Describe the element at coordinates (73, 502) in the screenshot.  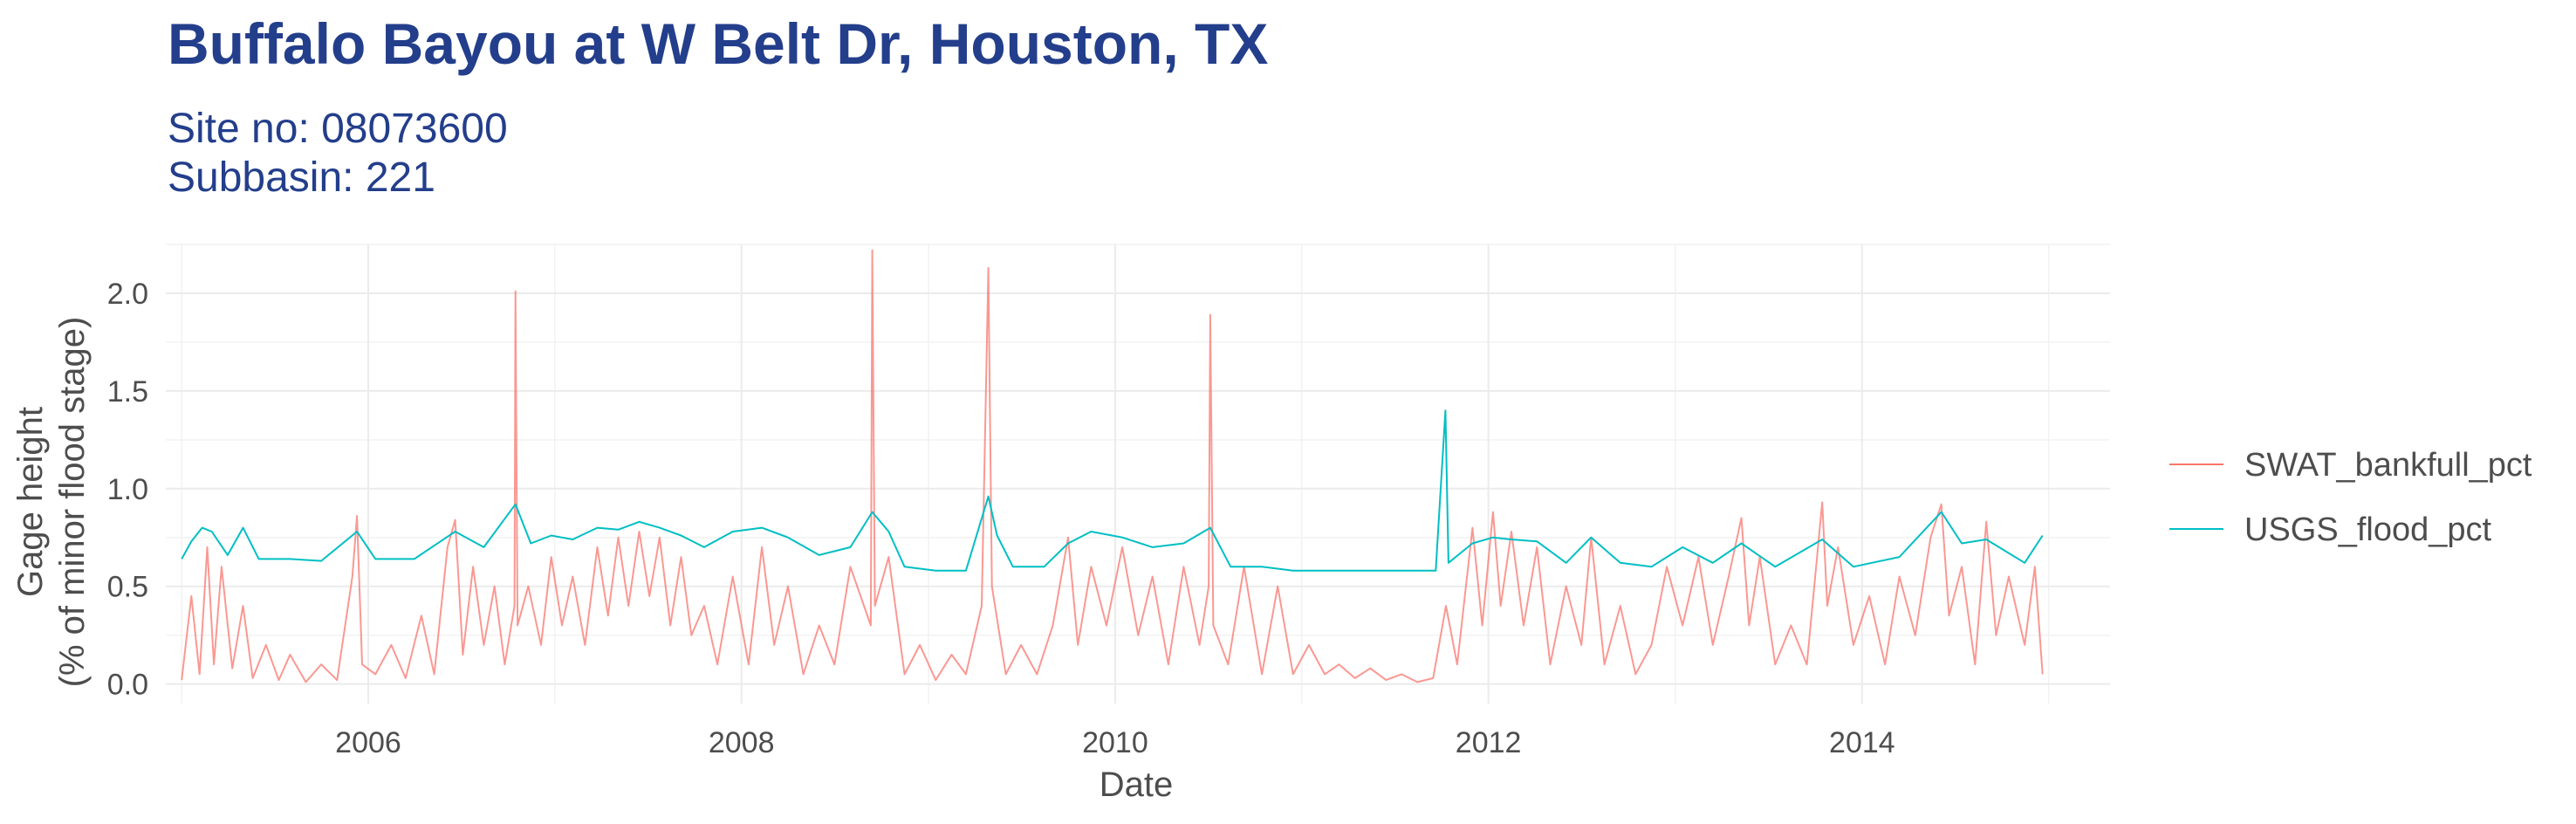
I see `y-axis-title-line2: (% of minor flood stage)` at that location.